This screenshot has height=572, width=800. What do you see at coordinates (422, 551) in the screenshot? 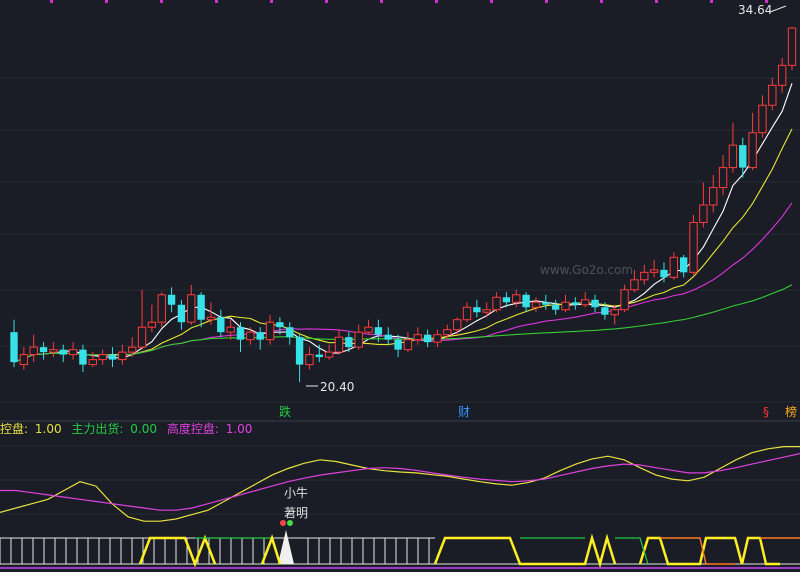
I see `band-green-wave` at bounding box center [422, 551].